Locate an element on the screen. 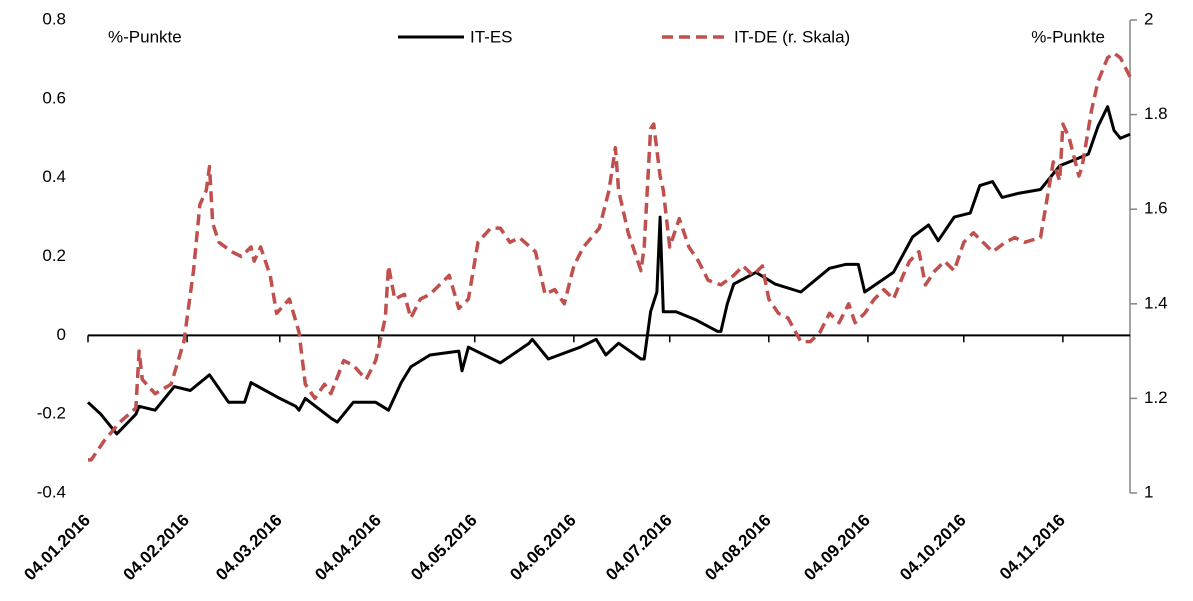 This screenshot has width=1193, height=601. x-tick-label: 04.04.2016 is located at coordinates (348, 548).